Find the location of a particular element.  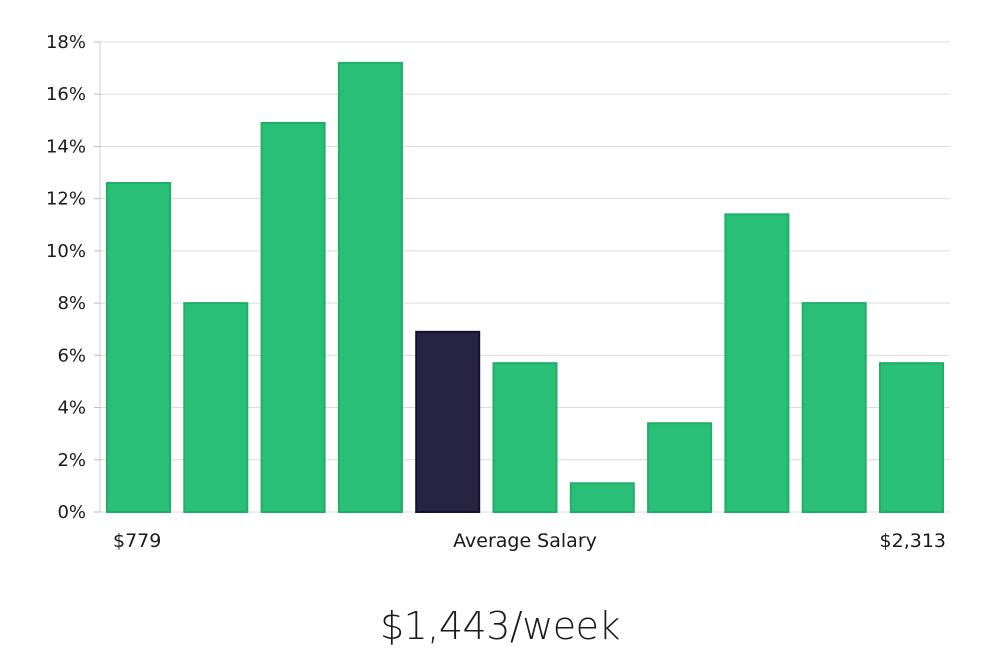

x-label-average-salary: Average Salary is located at coordinates (525, 541).